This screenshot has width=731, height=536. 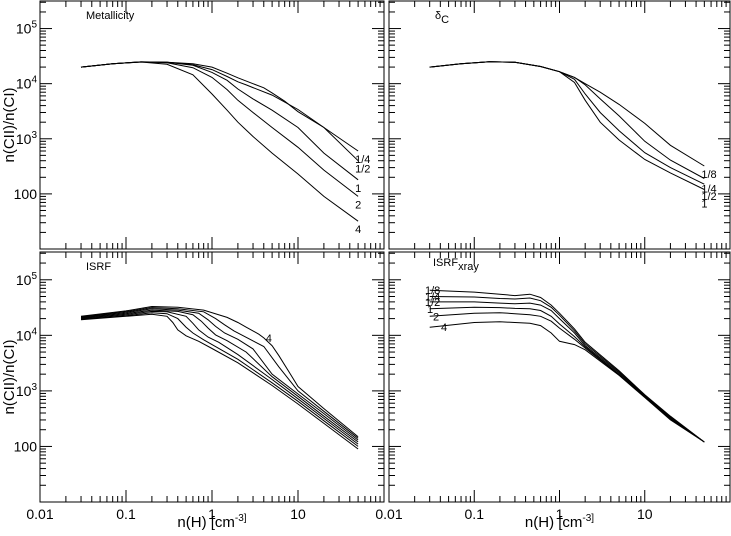 I want to click on panel-label: ISRF, so click(x=98, y=267).